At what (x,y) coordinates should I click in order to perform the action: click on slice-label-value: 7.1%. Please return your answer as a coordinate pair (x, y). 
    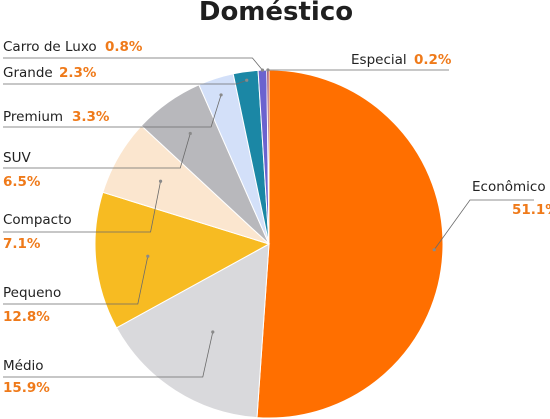
    Looking at the image, I should click on (22, 244).